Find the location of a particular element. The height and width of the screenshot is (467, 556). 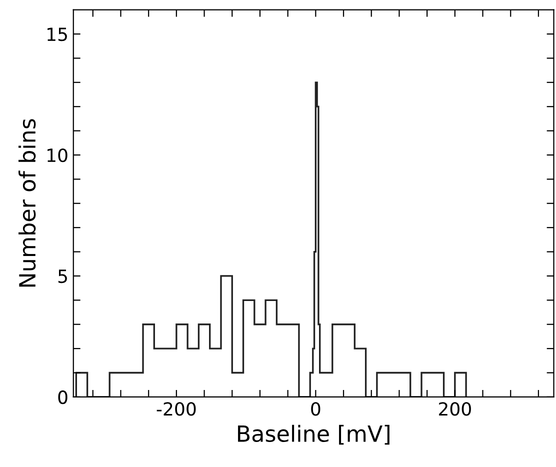

x-tick-label: 0 is located at coordinates (315, 409).